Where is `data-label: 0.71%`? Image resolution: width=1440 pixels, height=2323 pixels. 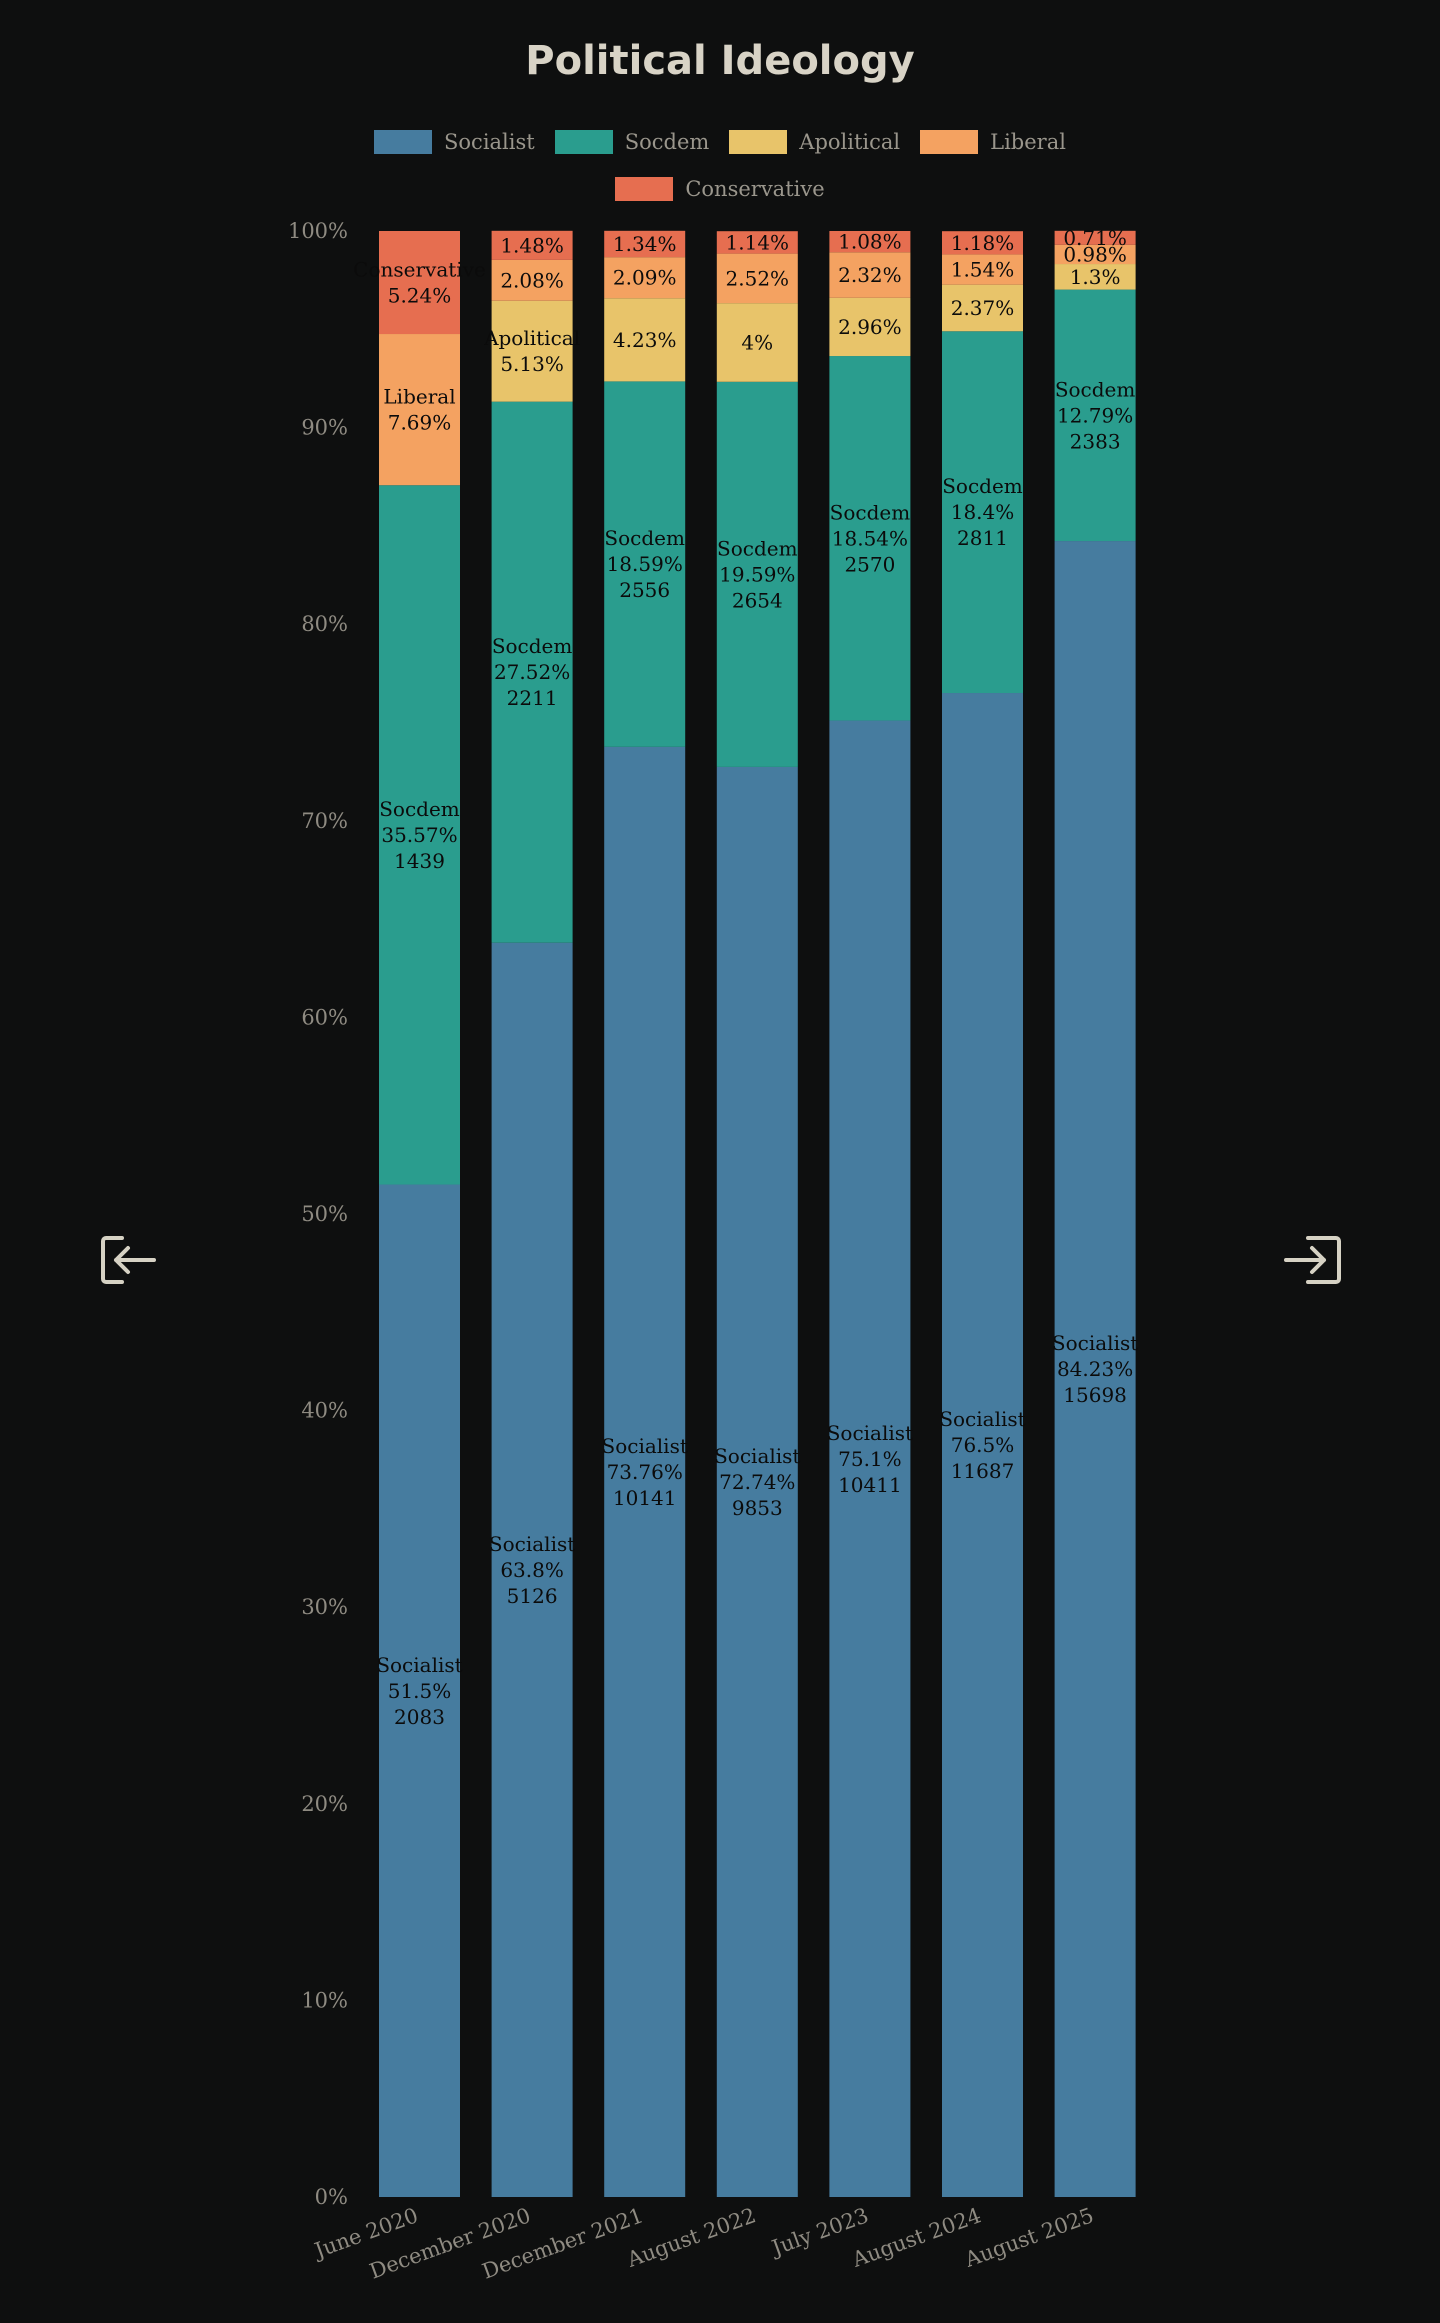
data-label: 0.71% is located at coordinates (1095, 238).